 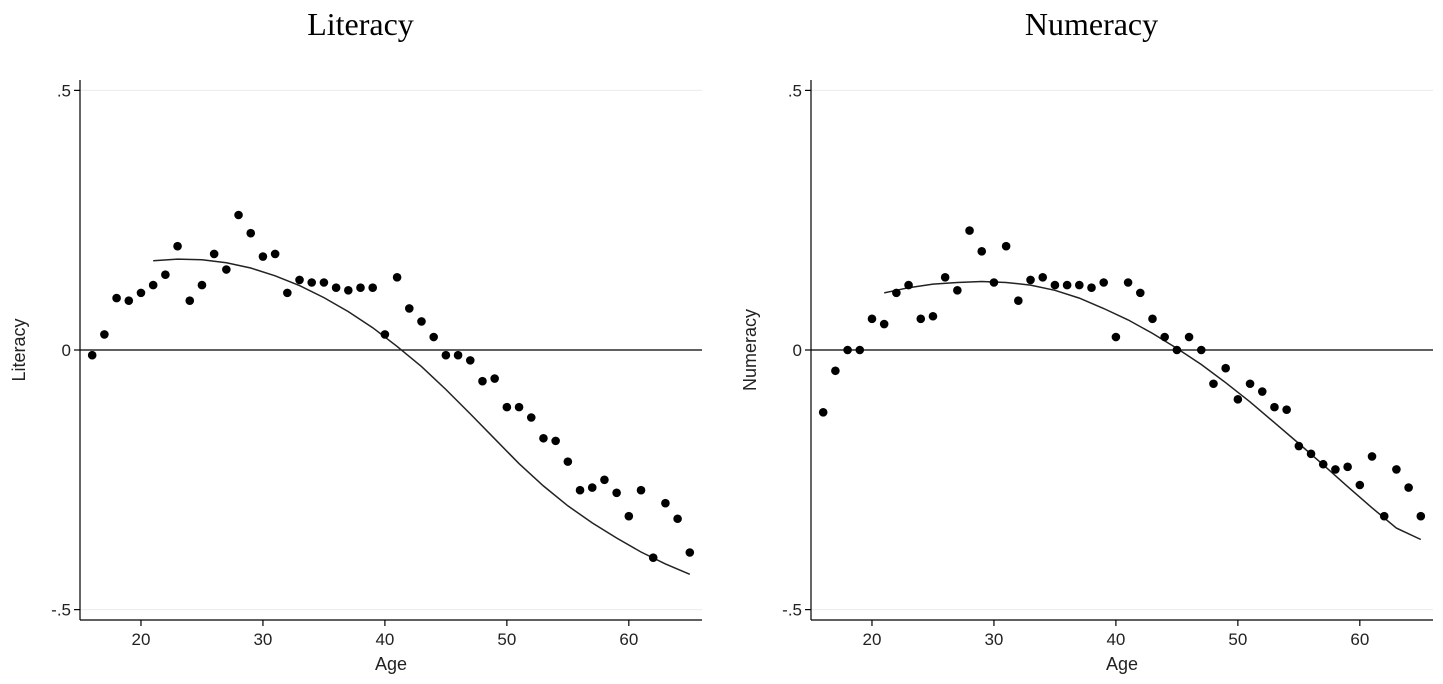 I want to click on y-axis-label: Literacy, so click(x=19, y=349).